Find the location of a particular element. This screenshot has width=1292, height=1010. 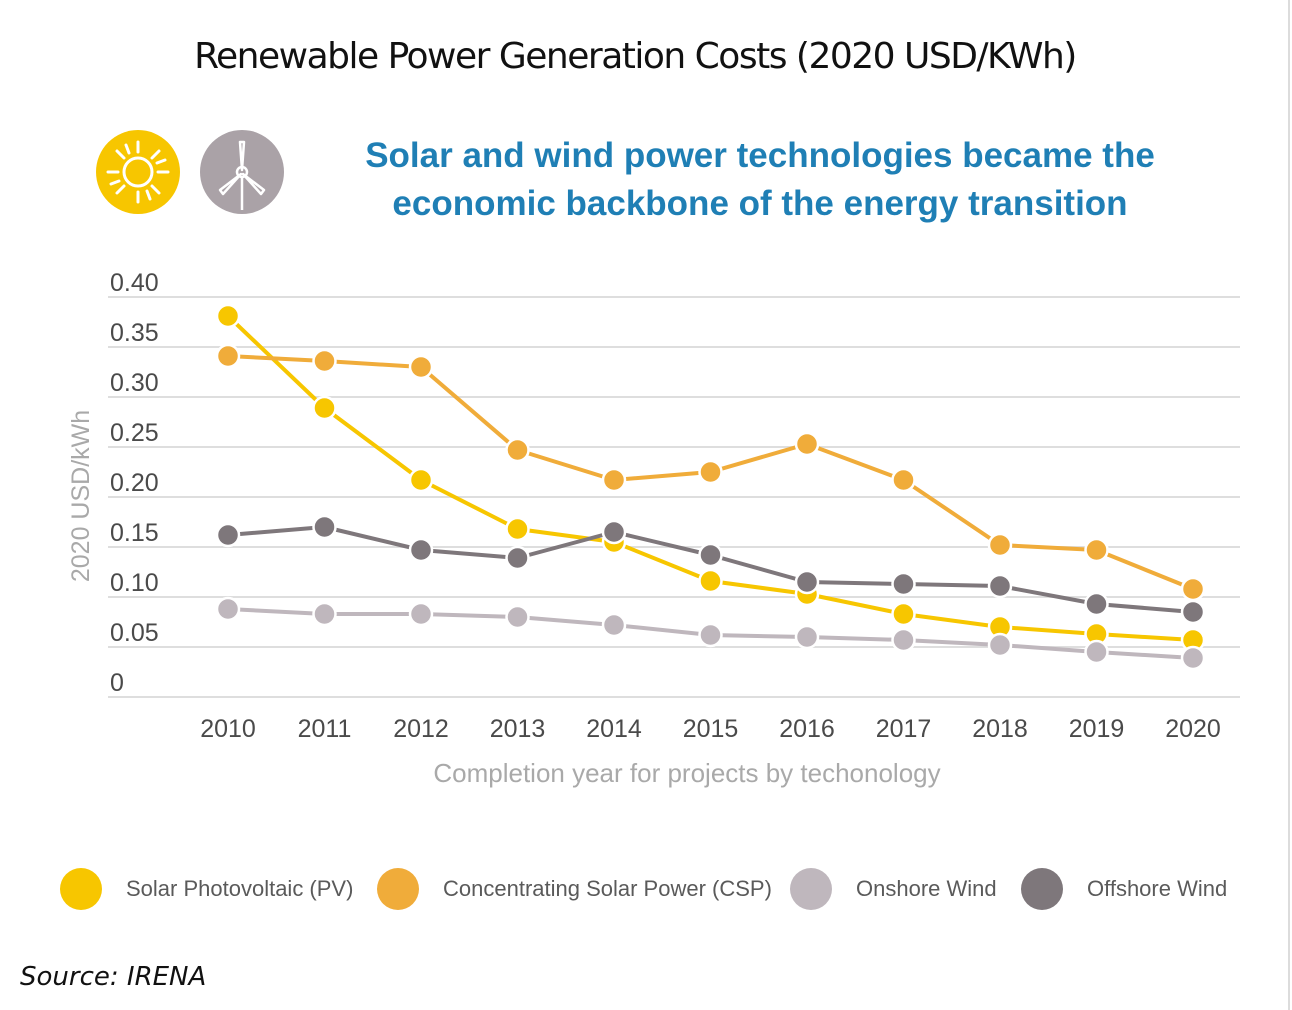

wind-turbine-icon is located at coordinates (242, 172).